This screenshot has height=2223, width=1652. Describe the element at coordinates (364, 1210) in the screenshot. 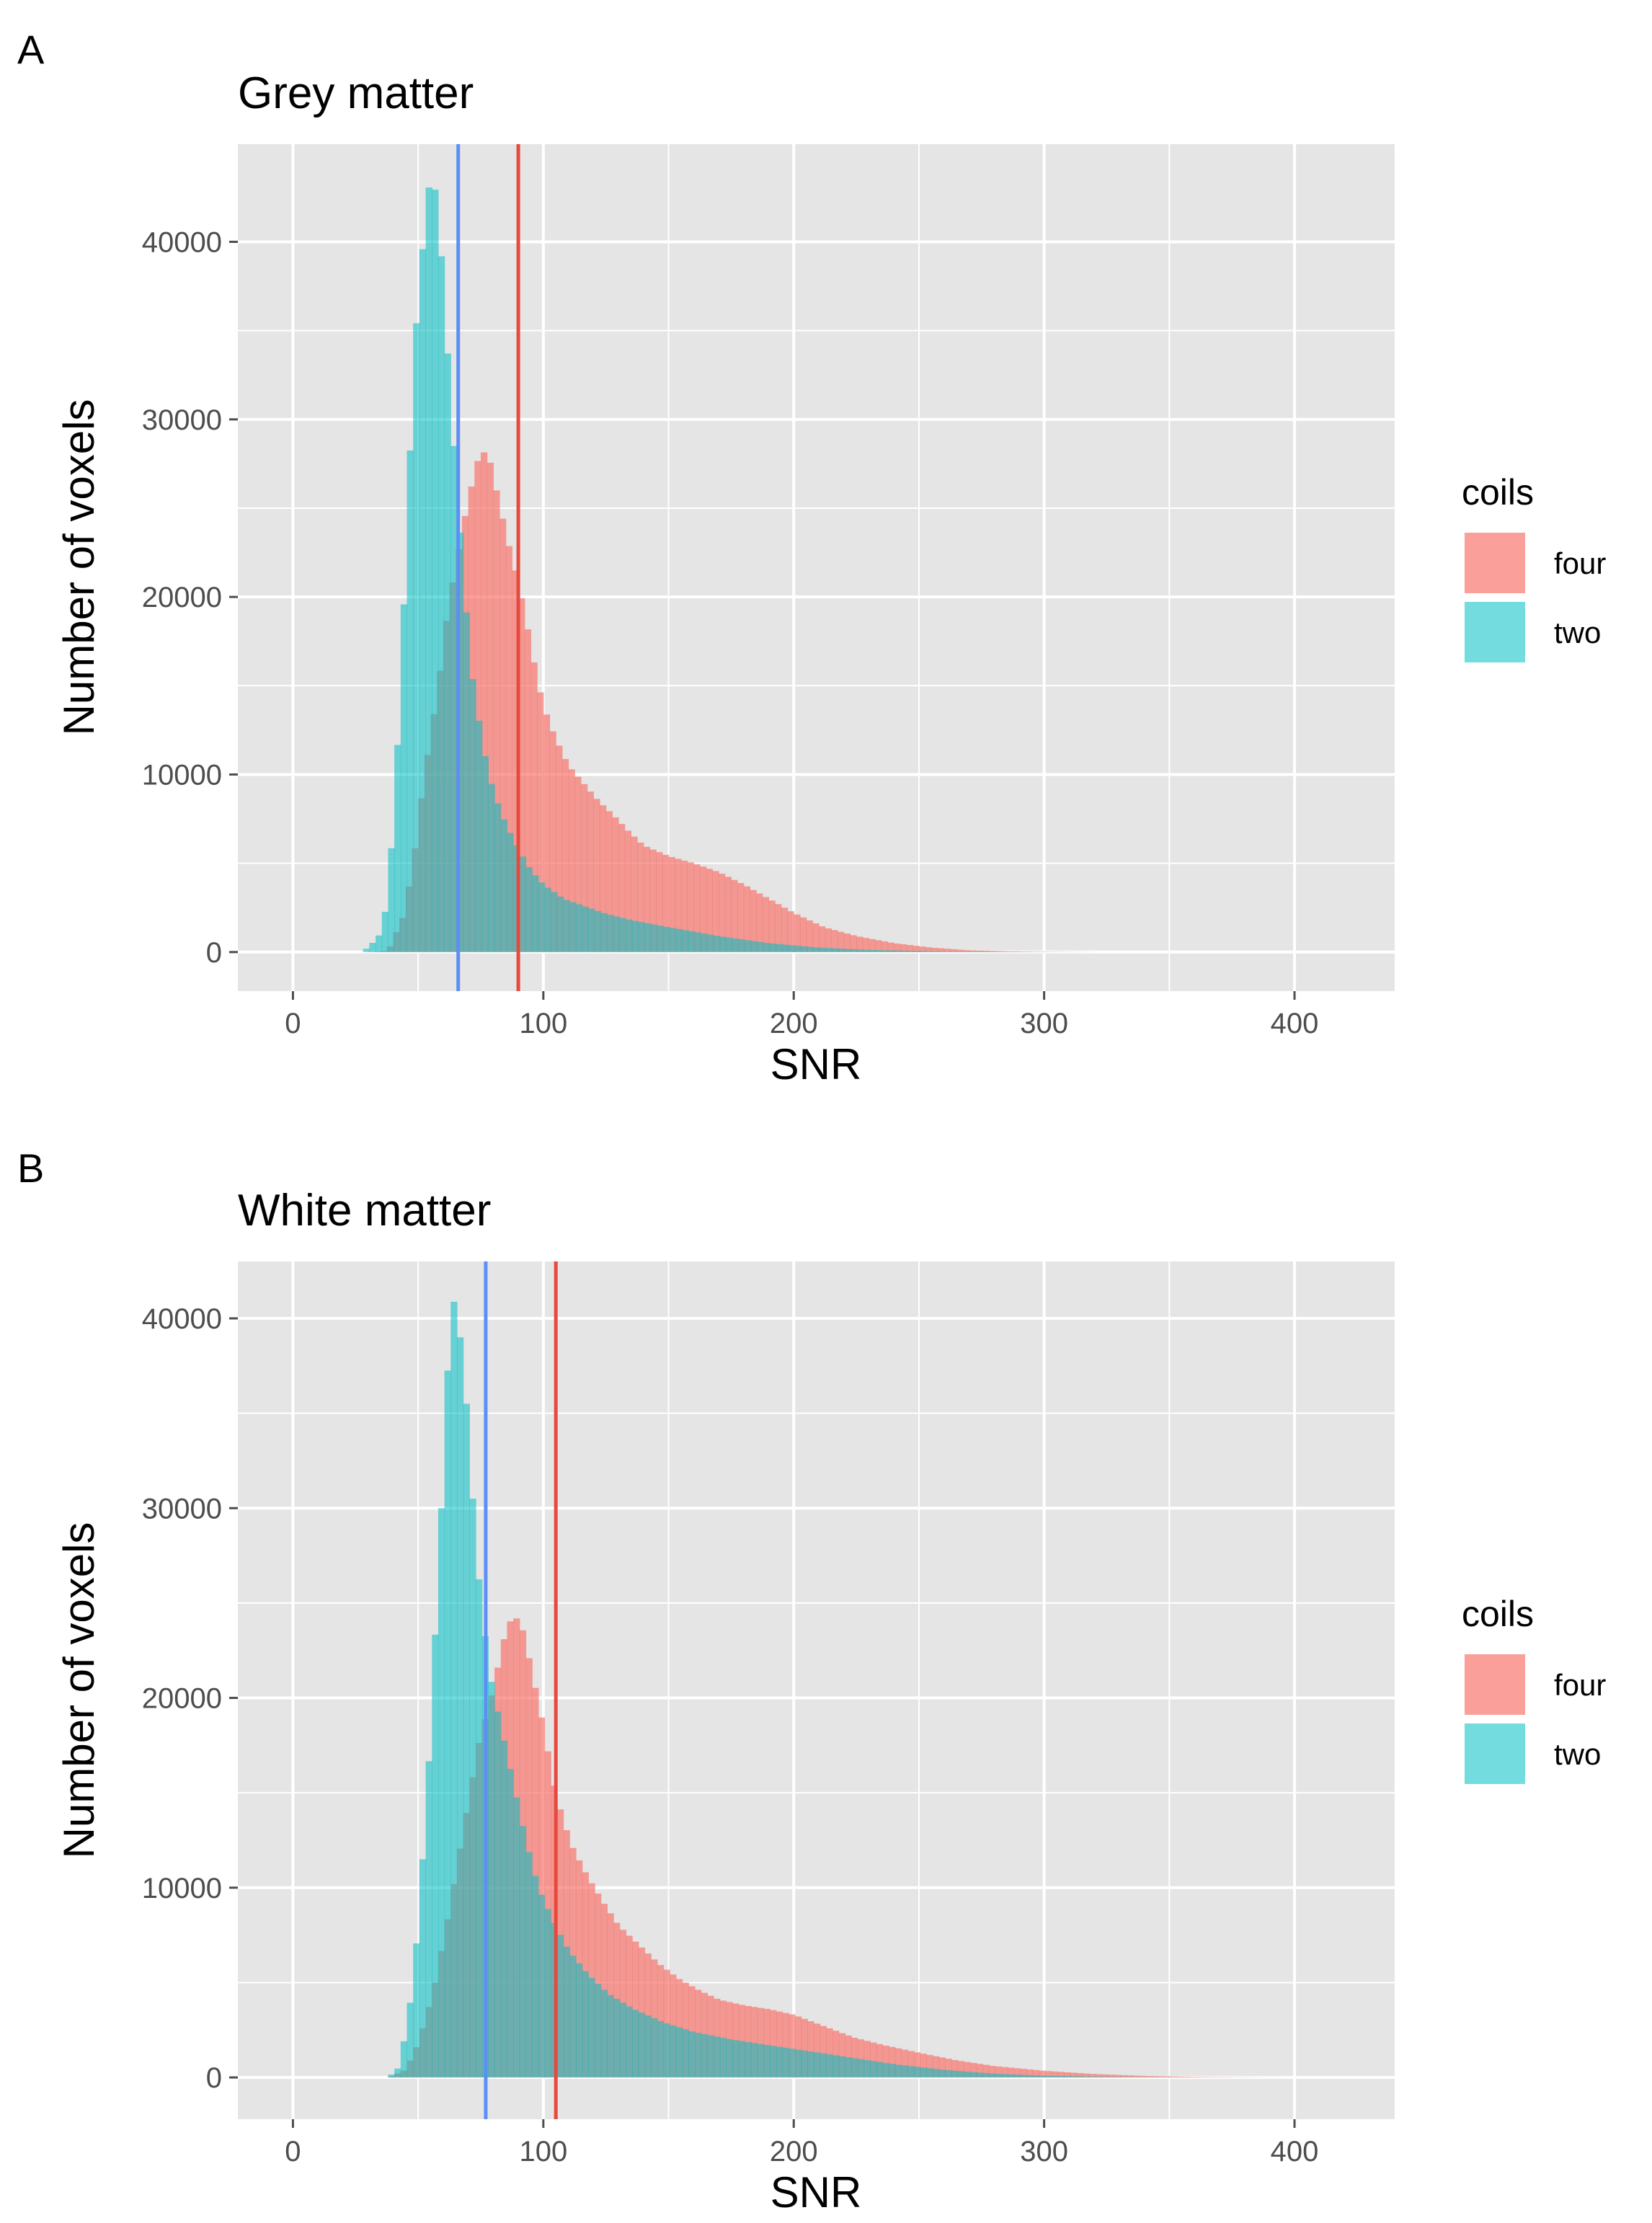

I see `panel-b-title: White matter` at that location.